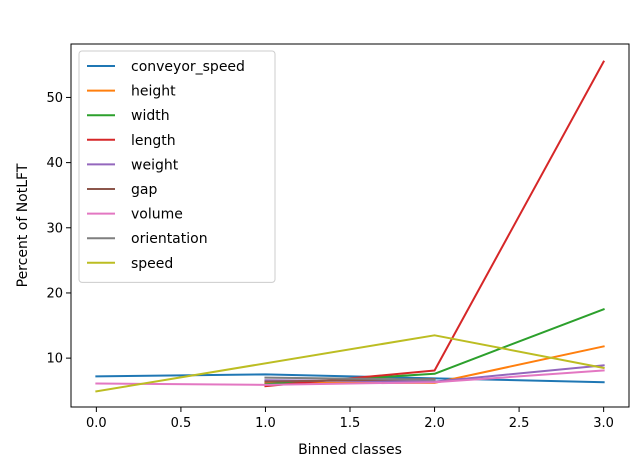 Image resolution: width=632 pixels, height=461 pixels. Describe the element at coordinates (96, 423) in the screenshot. I see `x-tick-label: 0.0` at that location.